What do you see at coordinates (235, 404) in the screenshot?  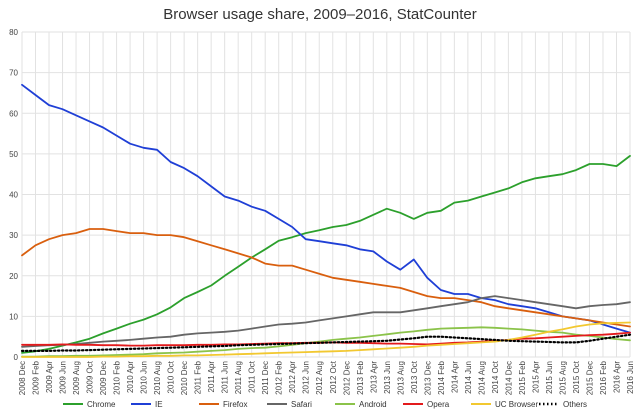 I see `legend-label: Firefox` at bounding box center [235, 404].